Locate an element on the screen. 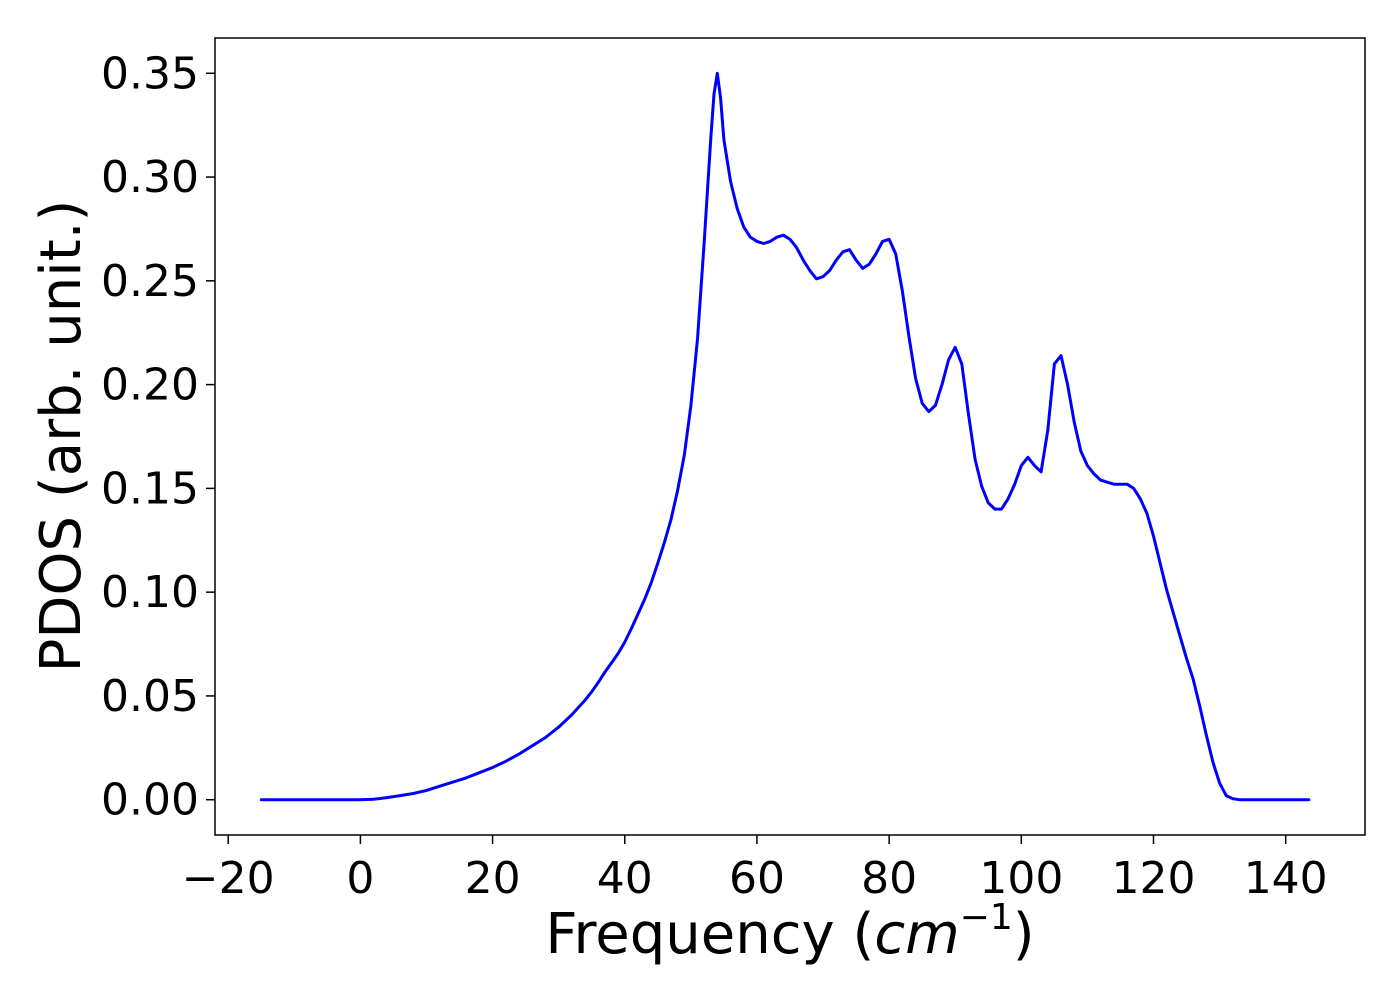 The image size is (1400, 1005). y-tick-label: 0.25 is located at coordinates (150, 281).